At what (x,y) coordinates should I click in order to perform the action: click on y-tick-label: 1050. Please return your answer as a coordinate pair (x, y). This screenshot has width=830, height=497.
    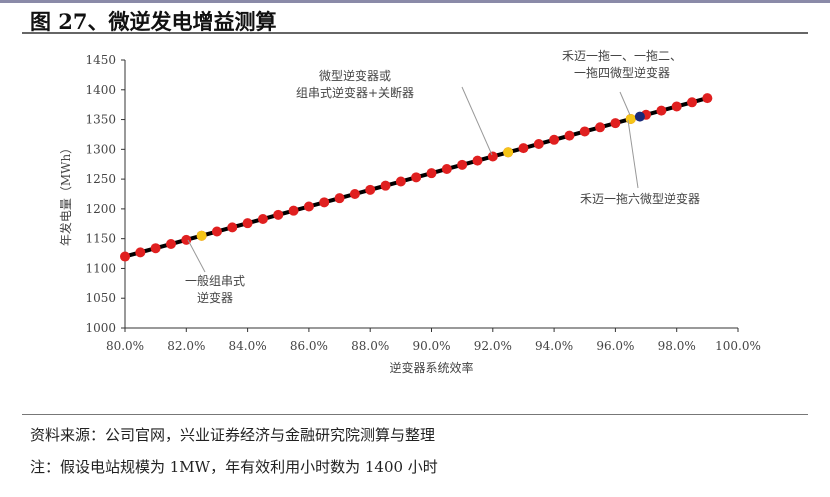
    Looking at the image, I should click on (100, 298).